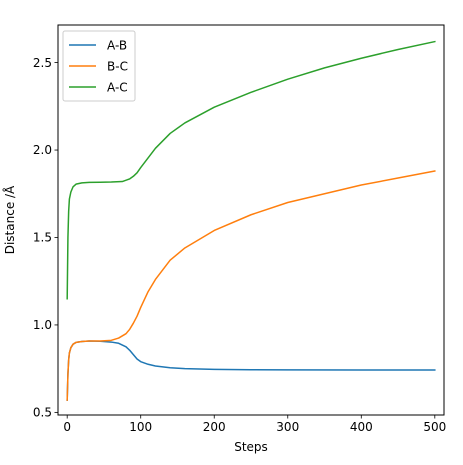 Image resolution: width=463 pixels, height=465 pixels. Describe the element at coordinates (42, 238) in the screenshot. I see `y-tick-label: 1.5` at that location.